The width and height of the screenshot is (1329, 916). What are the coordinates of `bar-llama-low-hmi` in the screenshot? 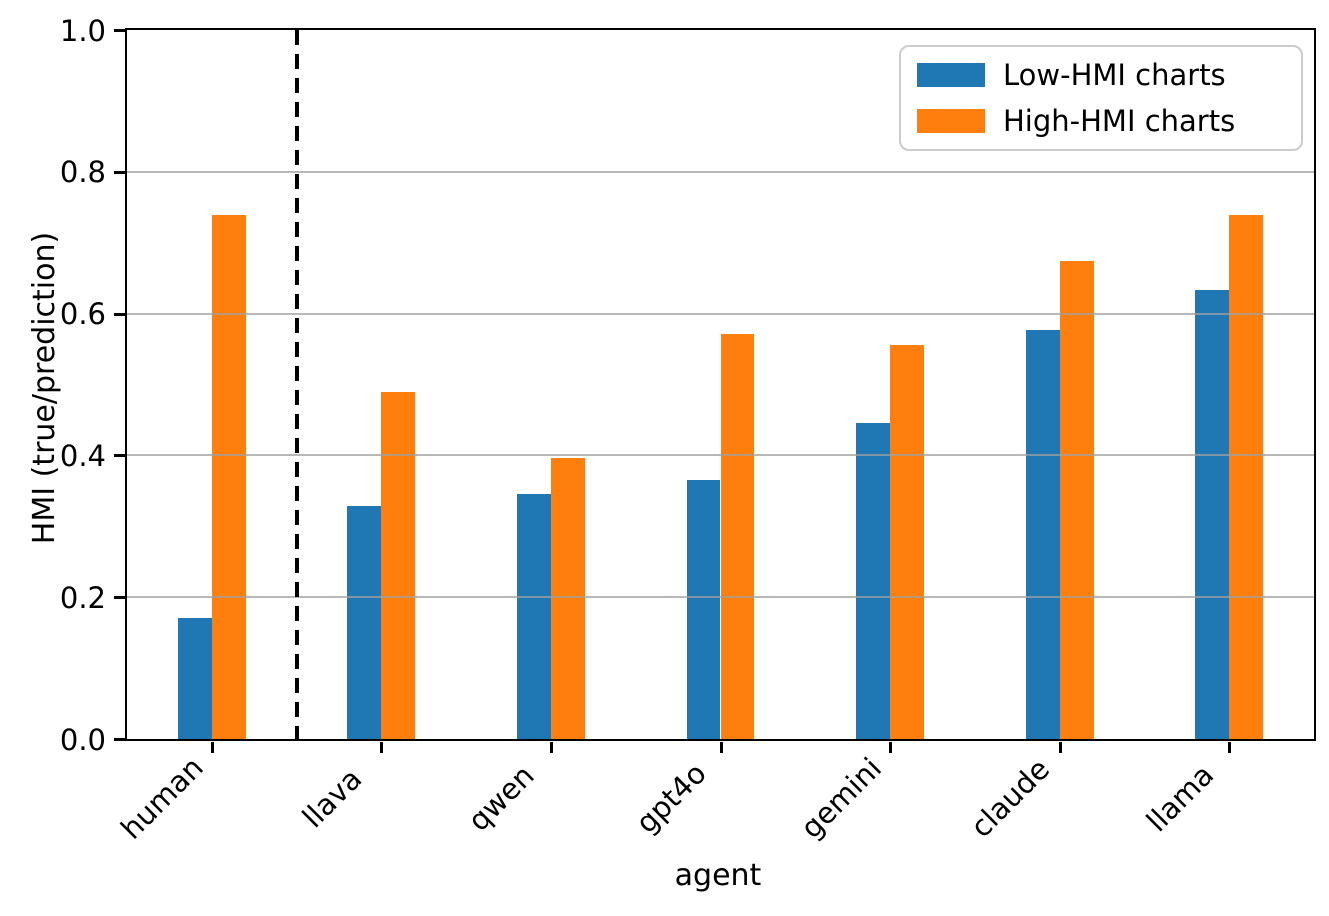 It's located at (1212, 514).